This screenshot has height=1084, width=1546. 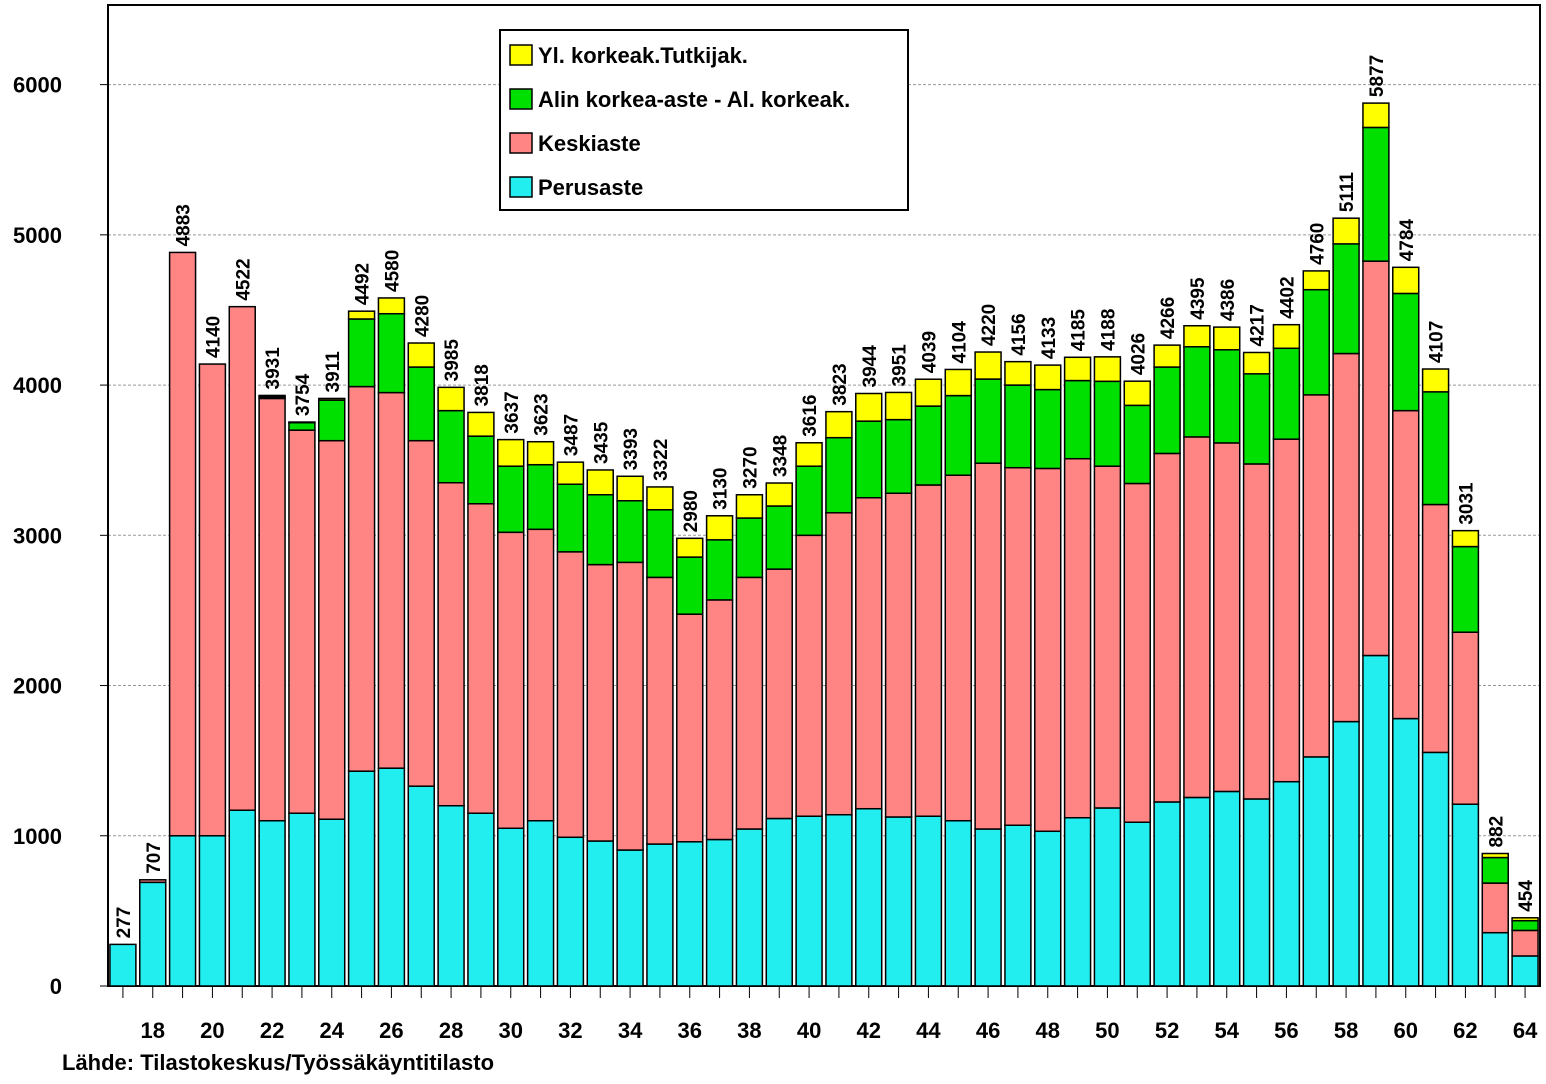 What do you see at coordinates (810, 415) in the screenshot?
I see `total-label: 3616` at bounding box center [810, 415].